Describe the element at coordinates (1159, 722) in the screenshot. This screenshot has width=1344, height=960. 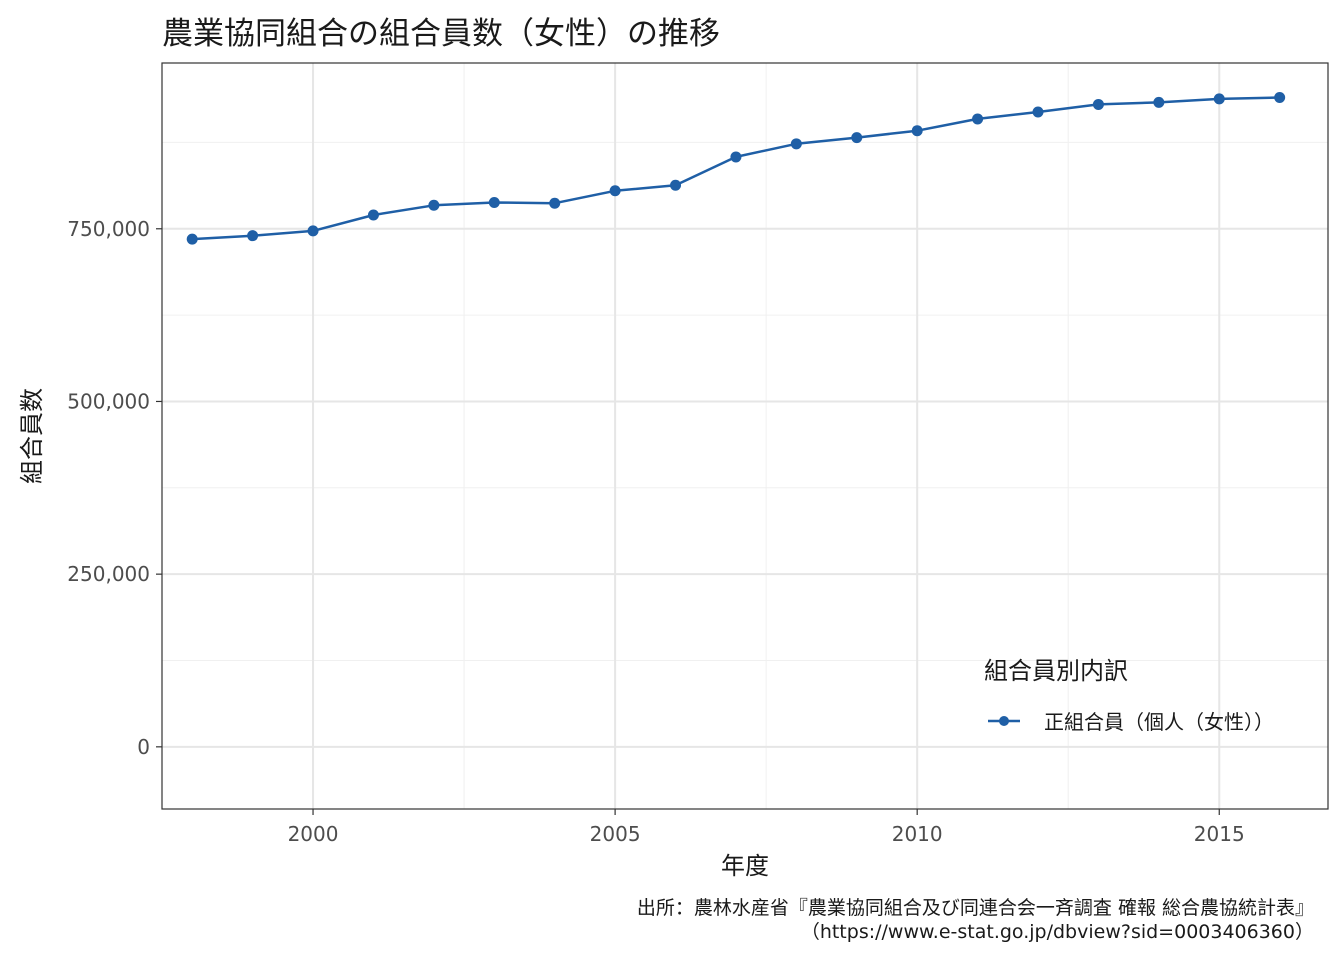
I see `legend-label: 正組合員（個人（女性））` at that location.